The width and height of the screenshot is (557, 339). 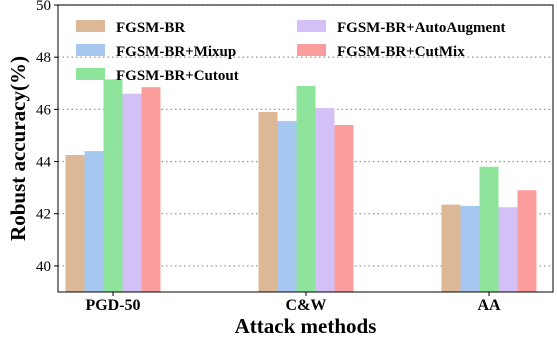 I want to click on x-tick-label: AA, so click(x=489, y=305).